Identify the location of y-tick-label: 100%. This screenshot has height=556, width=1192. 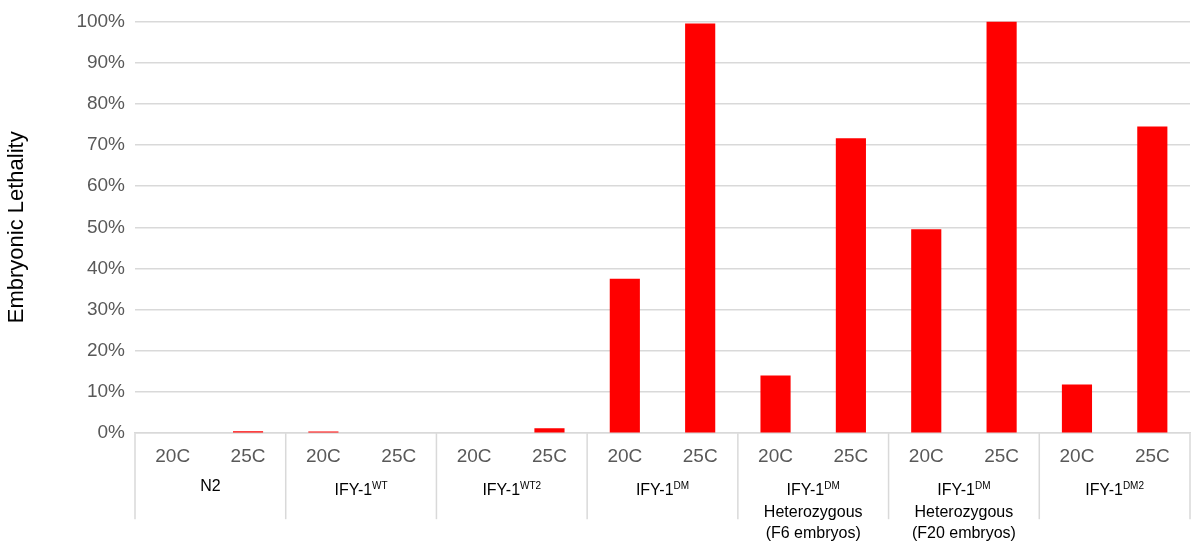
(101, 20).